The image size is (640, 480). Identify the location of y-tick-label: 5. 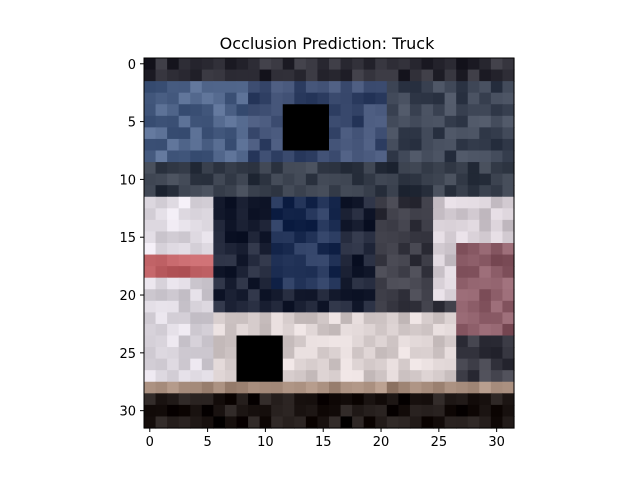
(132, 123).